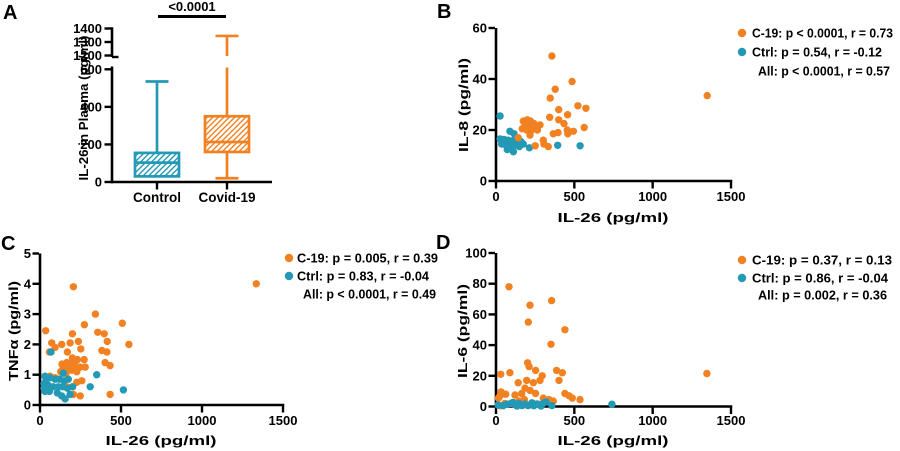 The height and width of the screenshot is (451, 900). Describe the element at coordinates (10, 13) in the screenshot. I see `panel-letter: A` at that location.